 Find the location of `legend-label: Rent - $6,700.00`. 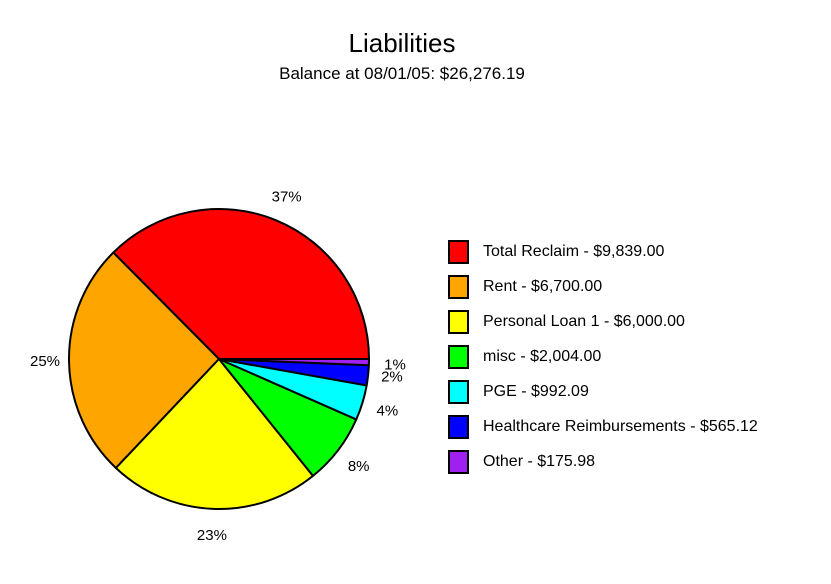

legend-label: Rent - $6,700.00 is located at coordinates (543, 286).